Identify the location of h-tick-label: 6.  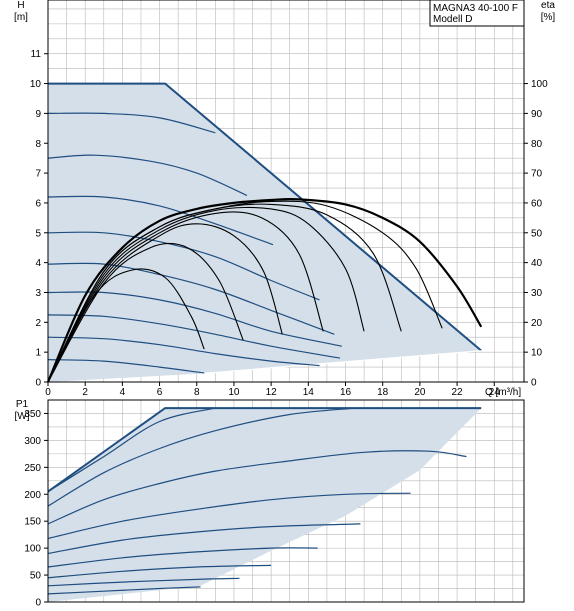
(38, 203).